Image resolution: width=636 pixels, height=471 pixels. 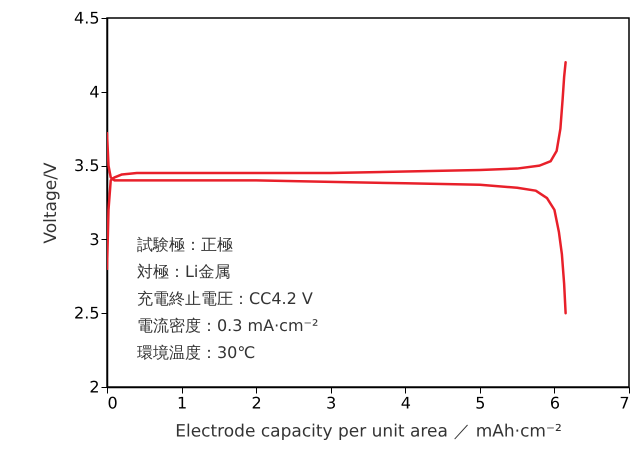 I want to click on annotation: 充電終止電圧：CC4.2 V, so click(x=225, y=298).